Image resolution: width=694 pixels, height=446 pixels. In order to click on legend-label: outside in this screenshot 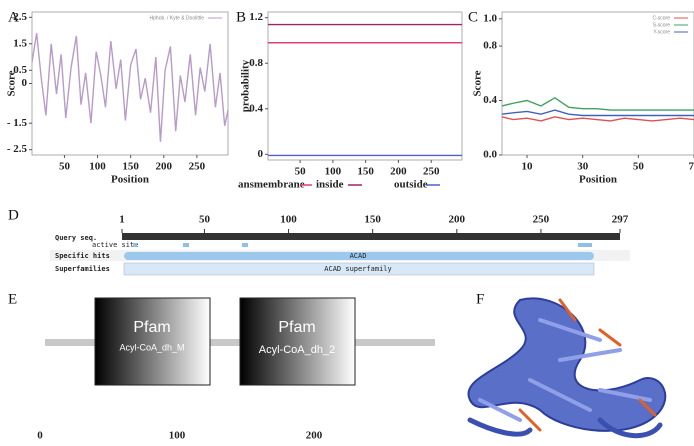, I will do `click(411, 185)`.